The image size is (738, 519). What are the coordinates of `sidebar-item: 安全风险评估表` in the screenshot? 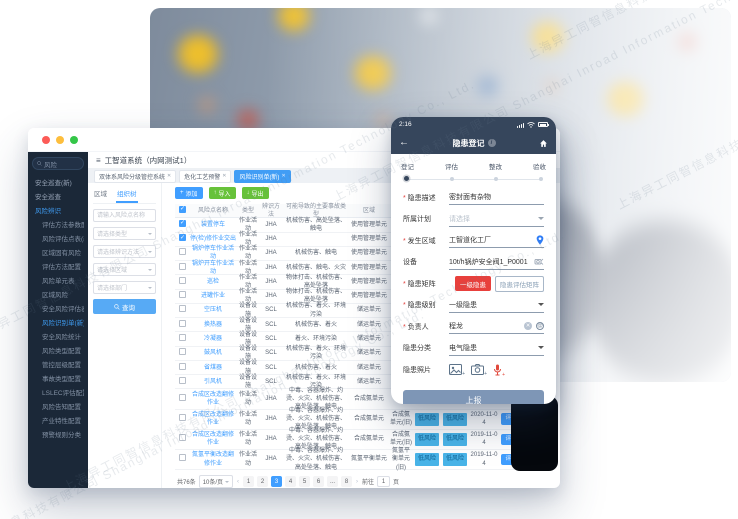 It's located at (58, 308).